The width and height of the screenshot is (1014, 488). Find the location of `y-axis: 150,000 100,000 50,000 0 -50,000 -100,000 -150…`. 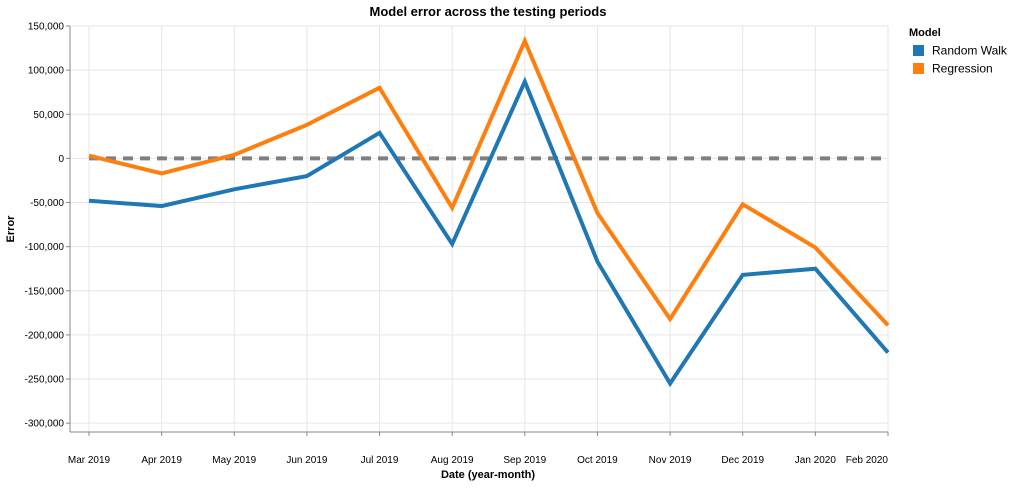

y-axis: 150,000 100,000 50,000 0 -50,000 -100,000 -150… is located at coordinates (48, 227).